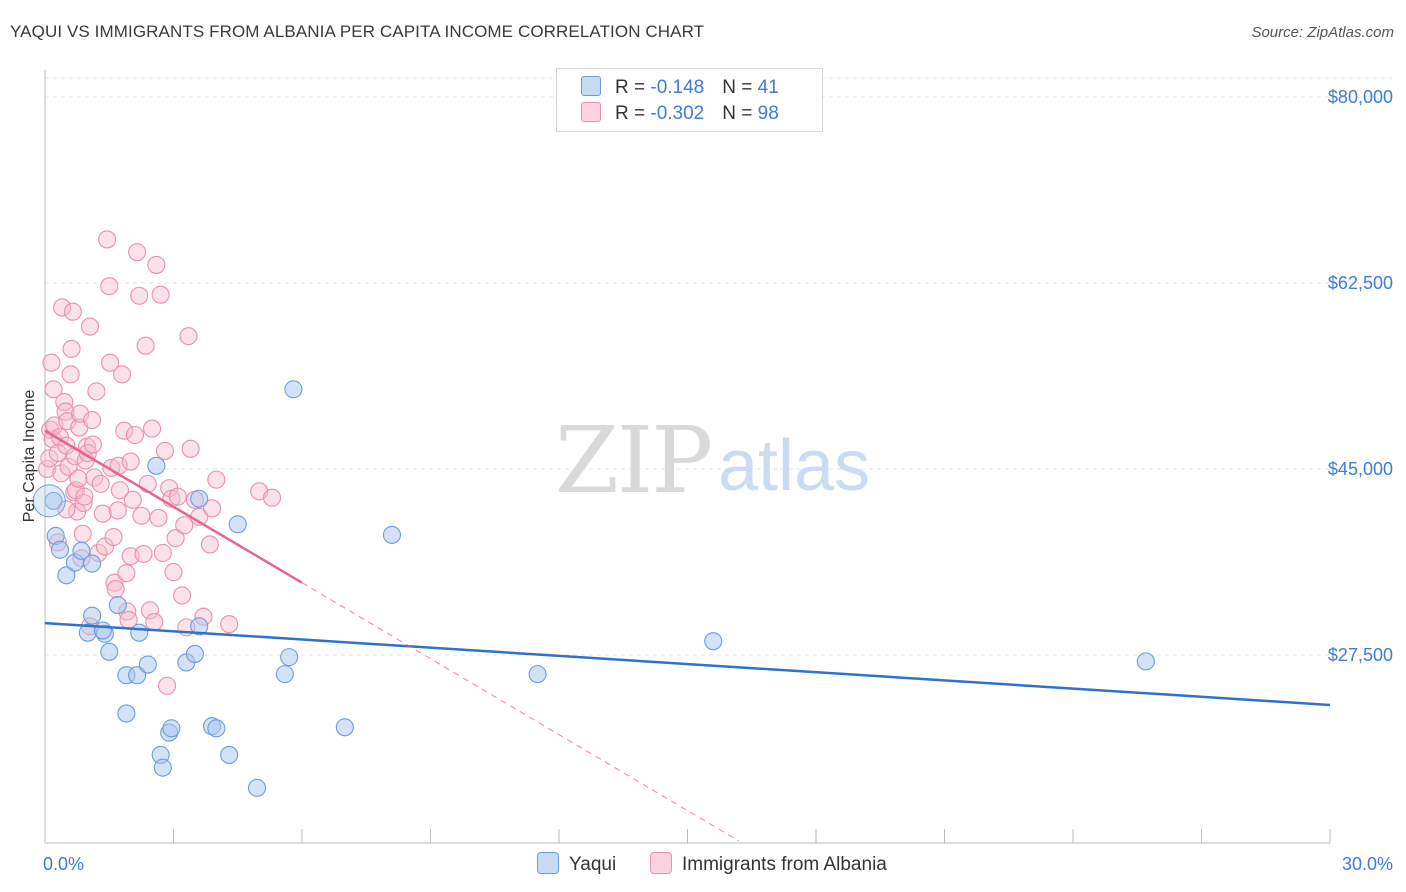 This screenshot has height=892, width=1406. Describe the element at coordinates (1360, 376) in the screenshot. I see `y-tick-labels: $80,000 $62,500 $45,000 $27,500` at that location.